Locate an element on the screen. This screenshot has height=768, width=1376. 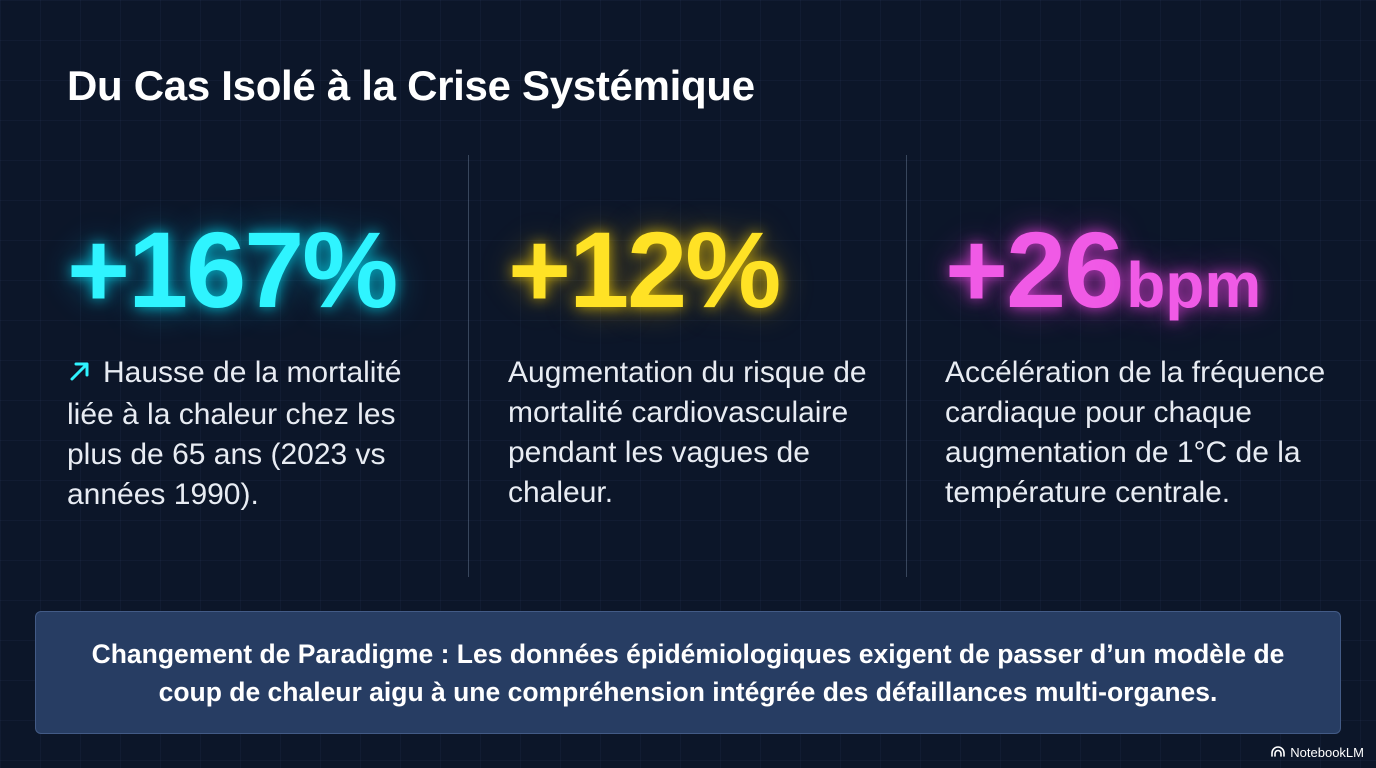
stat-value: +12% is located at coordinates (644, 269).